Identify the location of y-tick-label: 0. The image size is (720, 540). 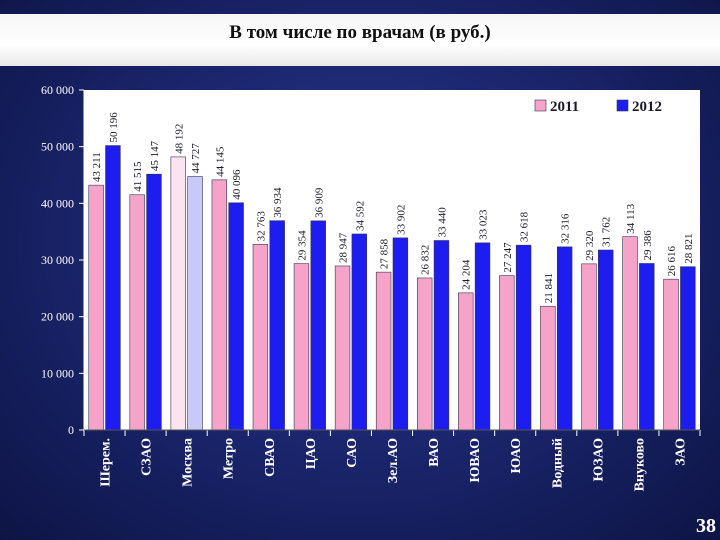
(71, 430).